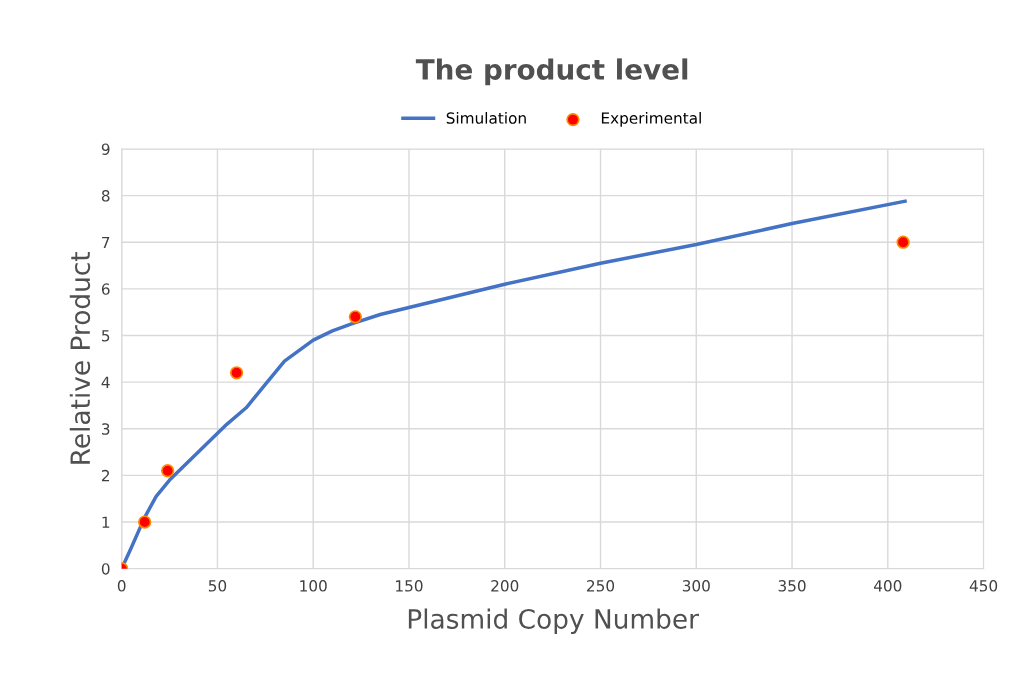  Describe the element at coordinates (105, 475) in the screenshot. I see `y-tick-label: 2` at that location.